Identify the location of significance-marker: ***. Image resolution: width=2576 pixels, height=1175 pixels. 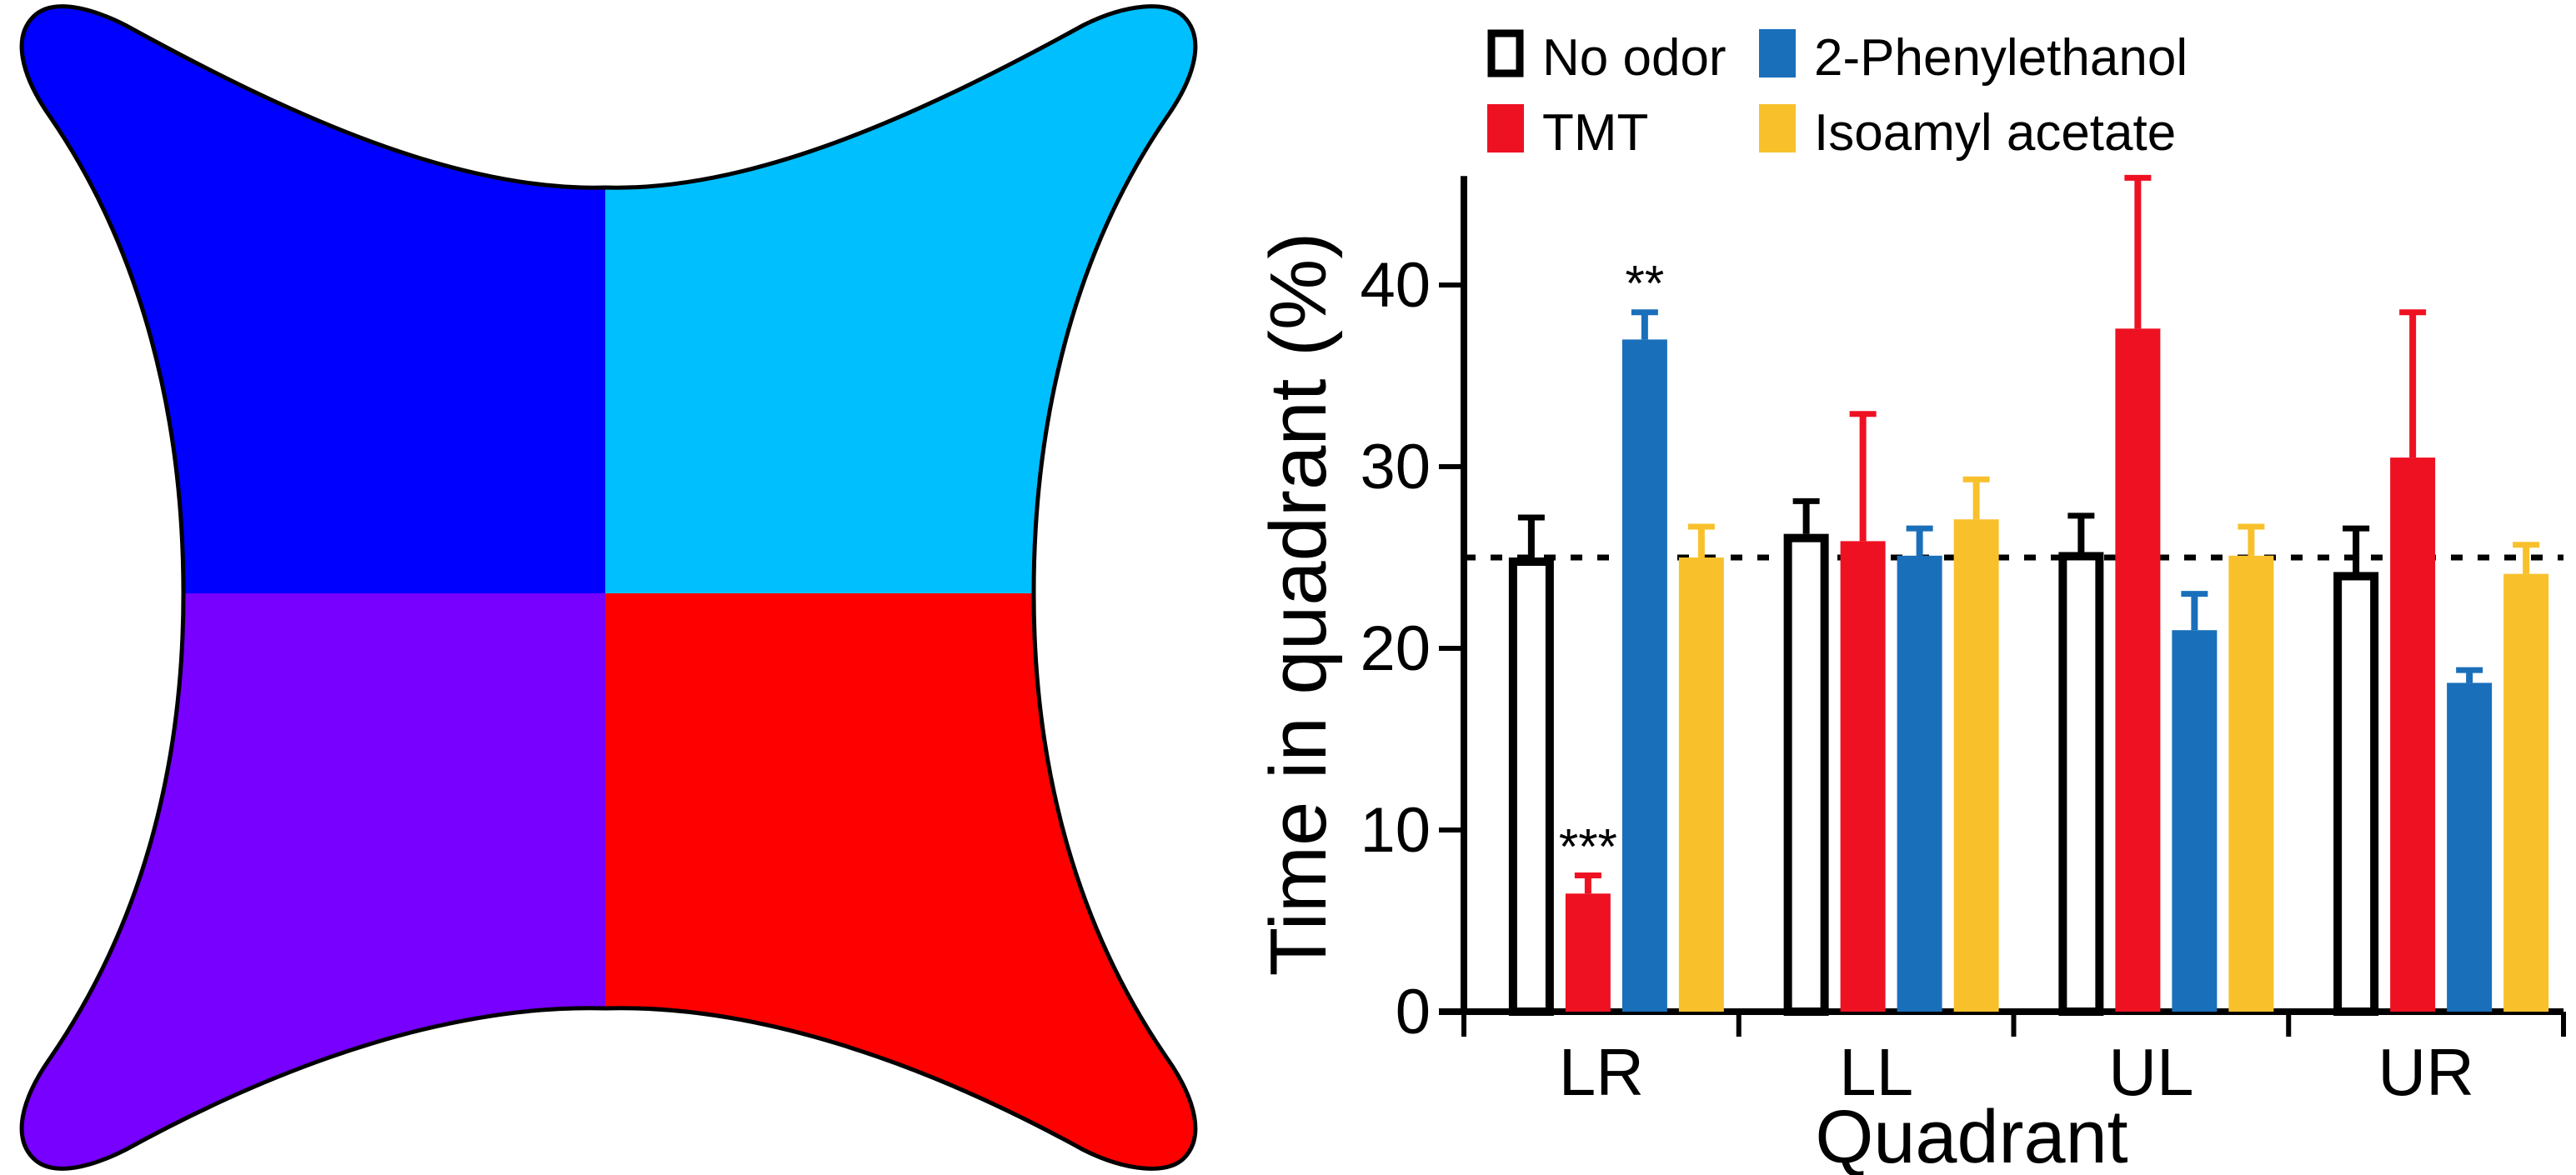
(1588, 847).